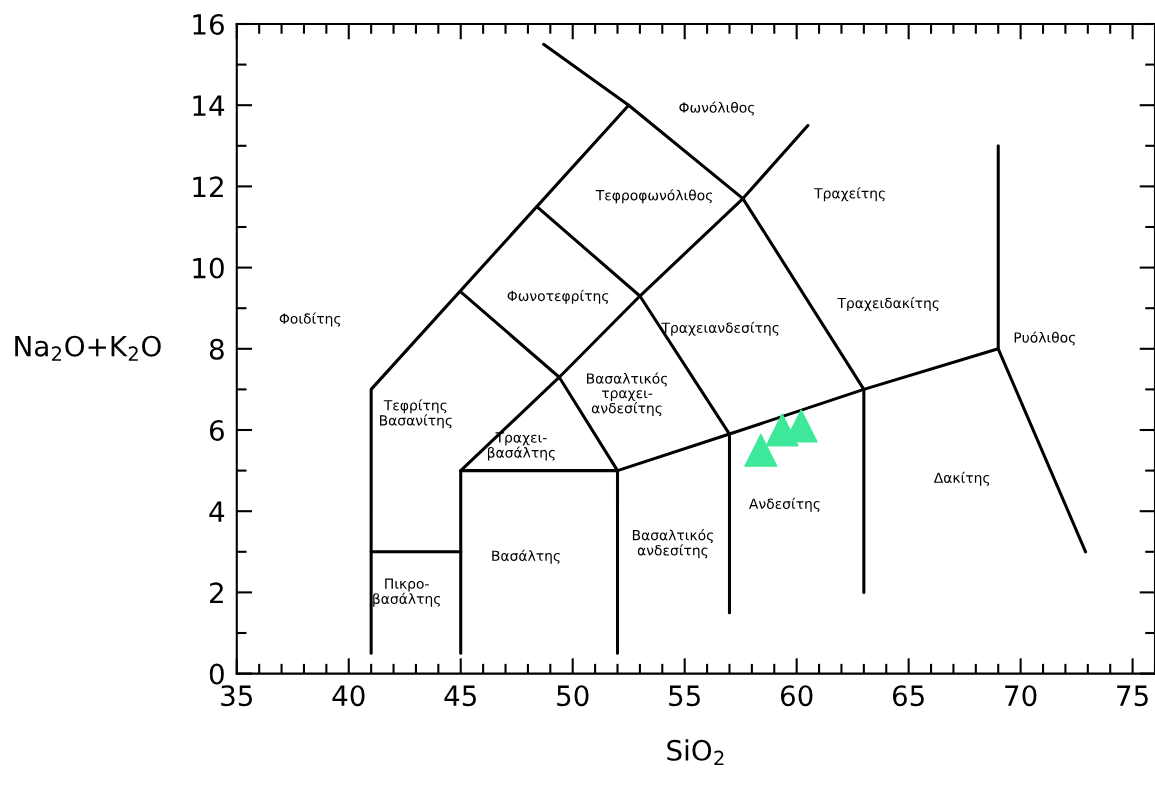 This screenshot has height=800, width=1155. Describe the element at coordinates (1021, 696) in the screenshot. I see `x-tick-label: 70` at that location.